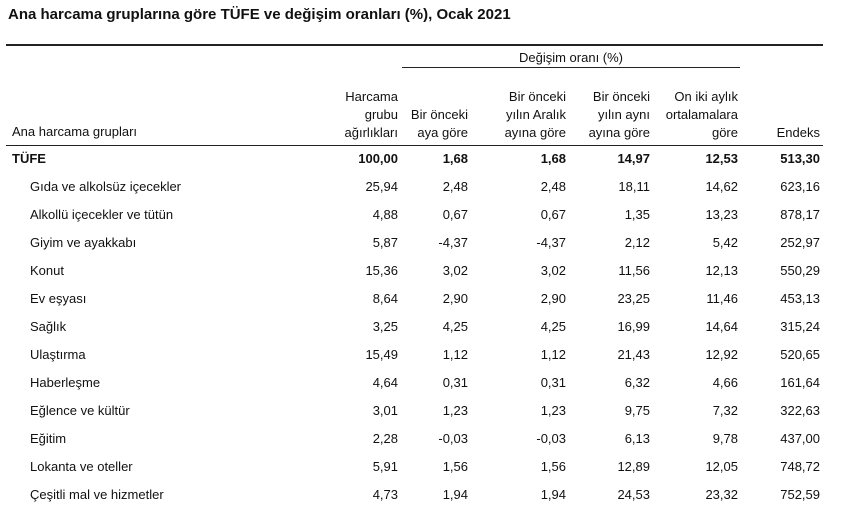 The image size is (850, 509). I want to click on cell-avg12: 13,23, so click(721, 214).